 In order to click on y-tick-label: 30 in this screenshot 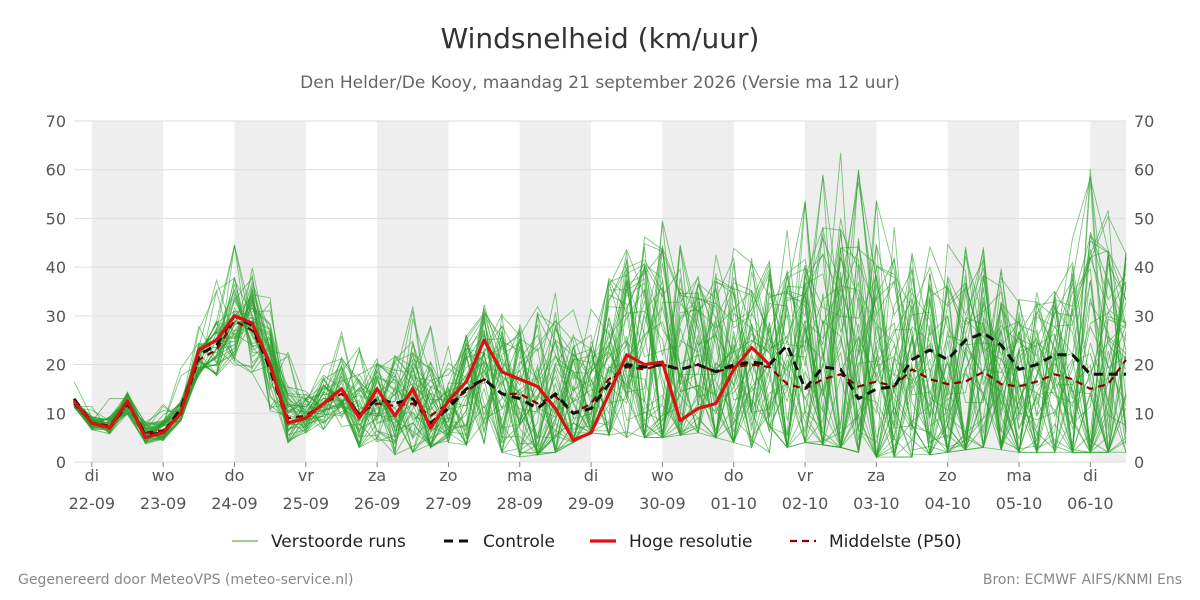, I will do `click(56, 316)`.